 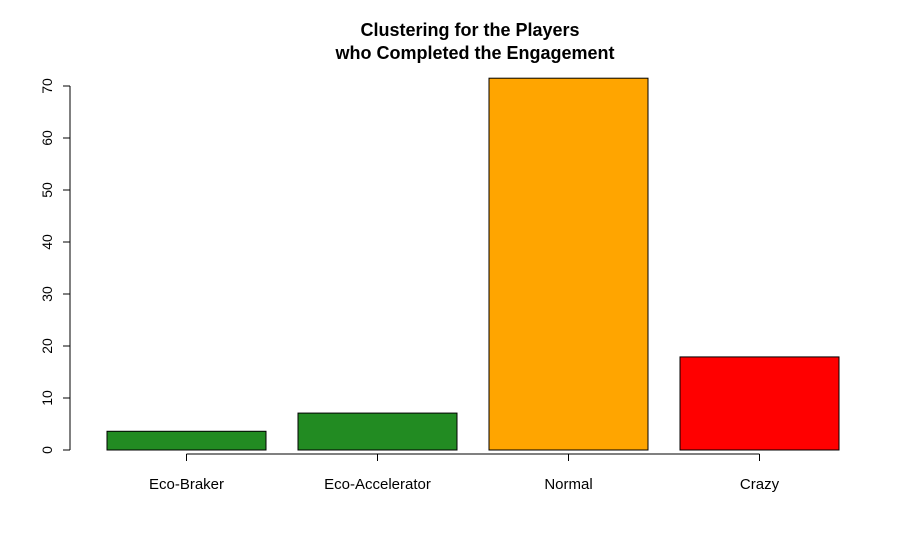 What do you see at coordinates (47, 294) in the screenshot?
I see `y-tick-label: 30` at bounding box center [47, 294].